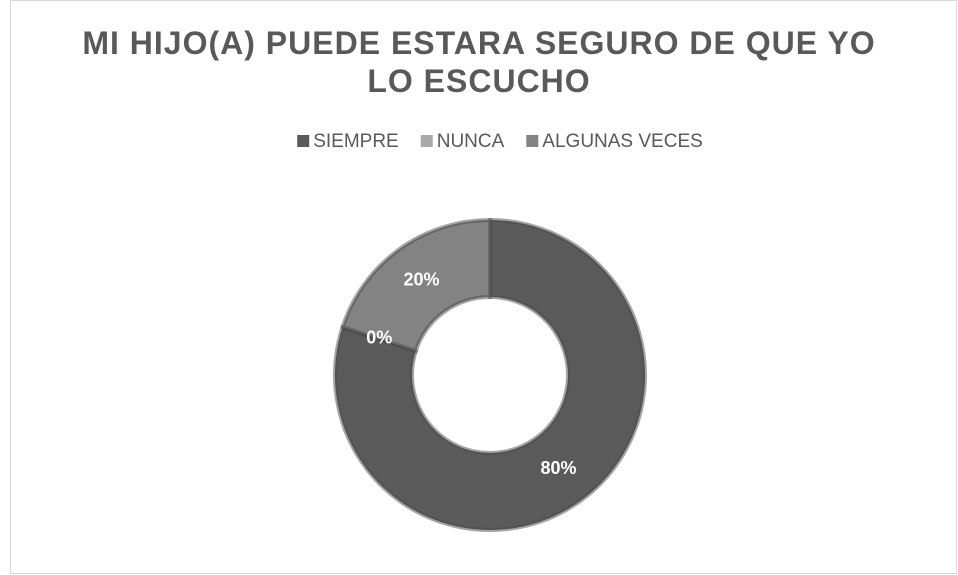 The width and height of the screenshot is (958, 575). I want to click on slice, so click(416, 285).